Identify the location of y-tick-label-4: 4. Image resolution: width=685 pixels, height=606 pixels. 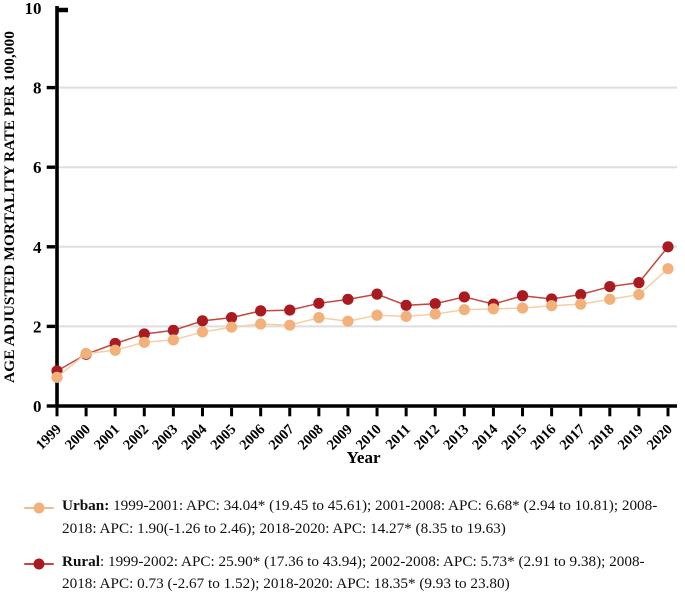
(37, 247).